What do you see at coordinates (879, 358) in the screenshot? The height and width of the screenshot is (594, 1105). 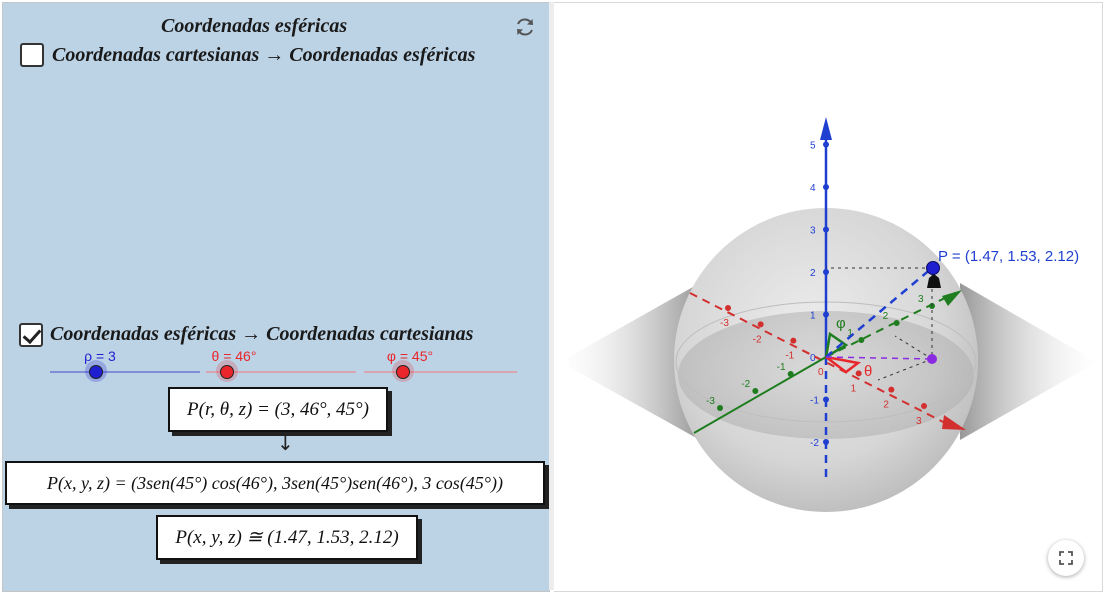 I see `projection-segment` at bounding box center [879, 358].